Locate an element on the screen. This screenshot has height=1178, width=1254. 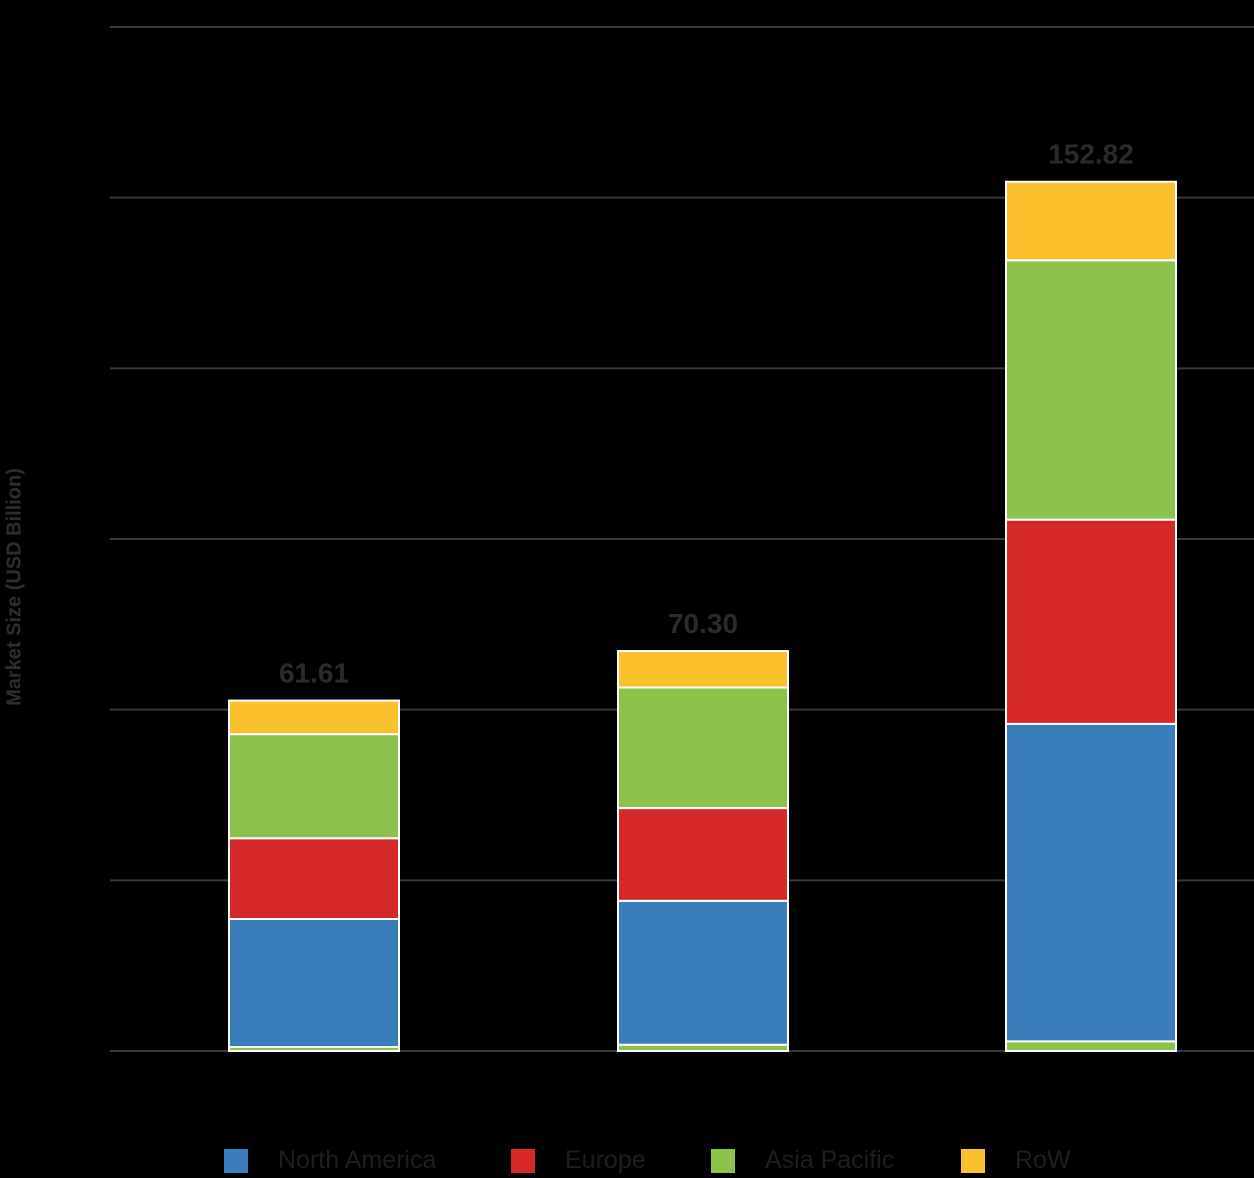
bar-segment-asia-pacific-base- is located at coordinates (1091, 1046).